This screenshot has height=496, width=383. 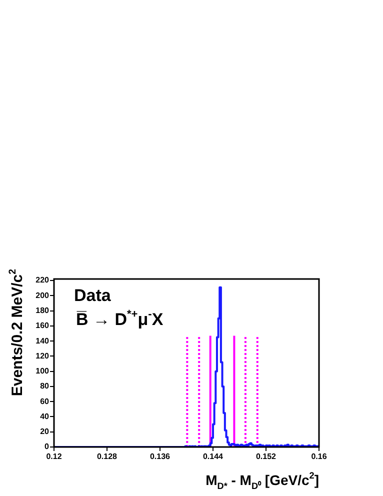 What do you see at coordinates (213, 457) in the screenshot?
I see `x-tick-label: 0.144` at bounding box center [213, 457].